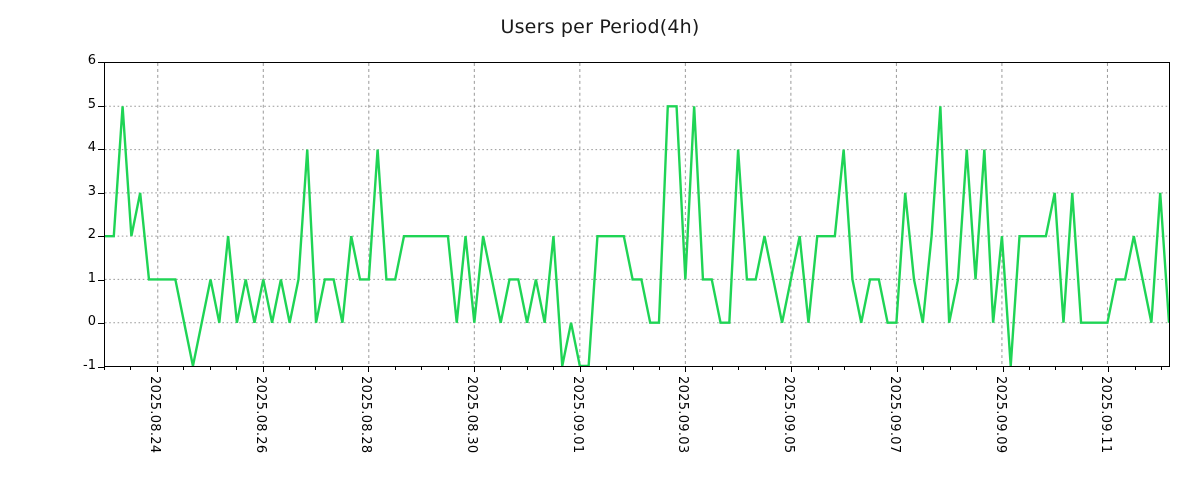 The image size is (1200, 500). I want to click on x-tick-label: 2025.08.30, so click(472, 415).